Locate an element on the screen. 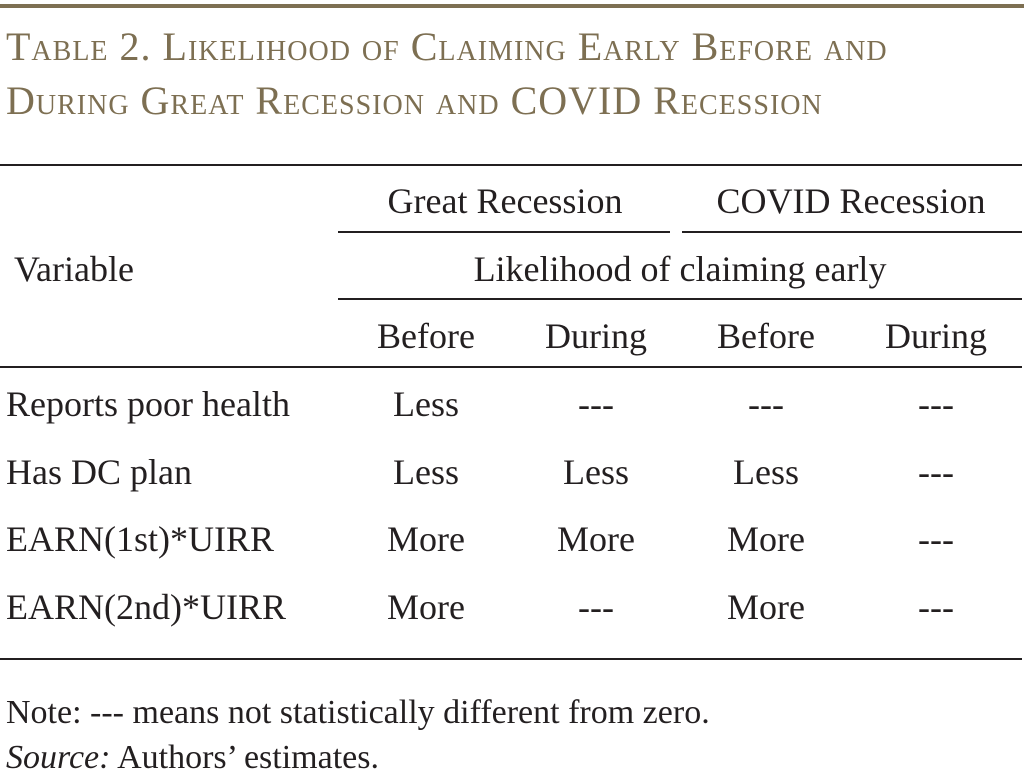 The width and height of the screenshot is (1024, 778). row-label: EARN(2nd)*UIRR is located at coordinates (146, 607).